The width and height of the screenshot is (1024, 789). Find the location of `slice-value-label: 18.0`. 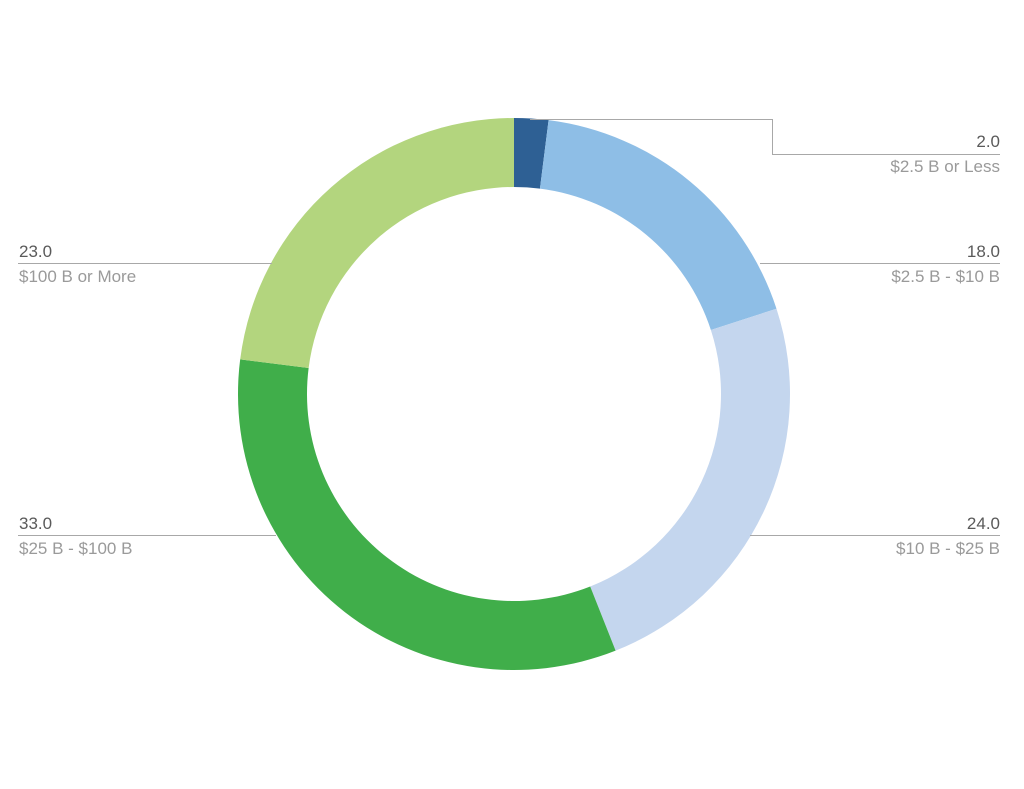

slice-value-label: 18.0 is located at coordinates (983, 251).